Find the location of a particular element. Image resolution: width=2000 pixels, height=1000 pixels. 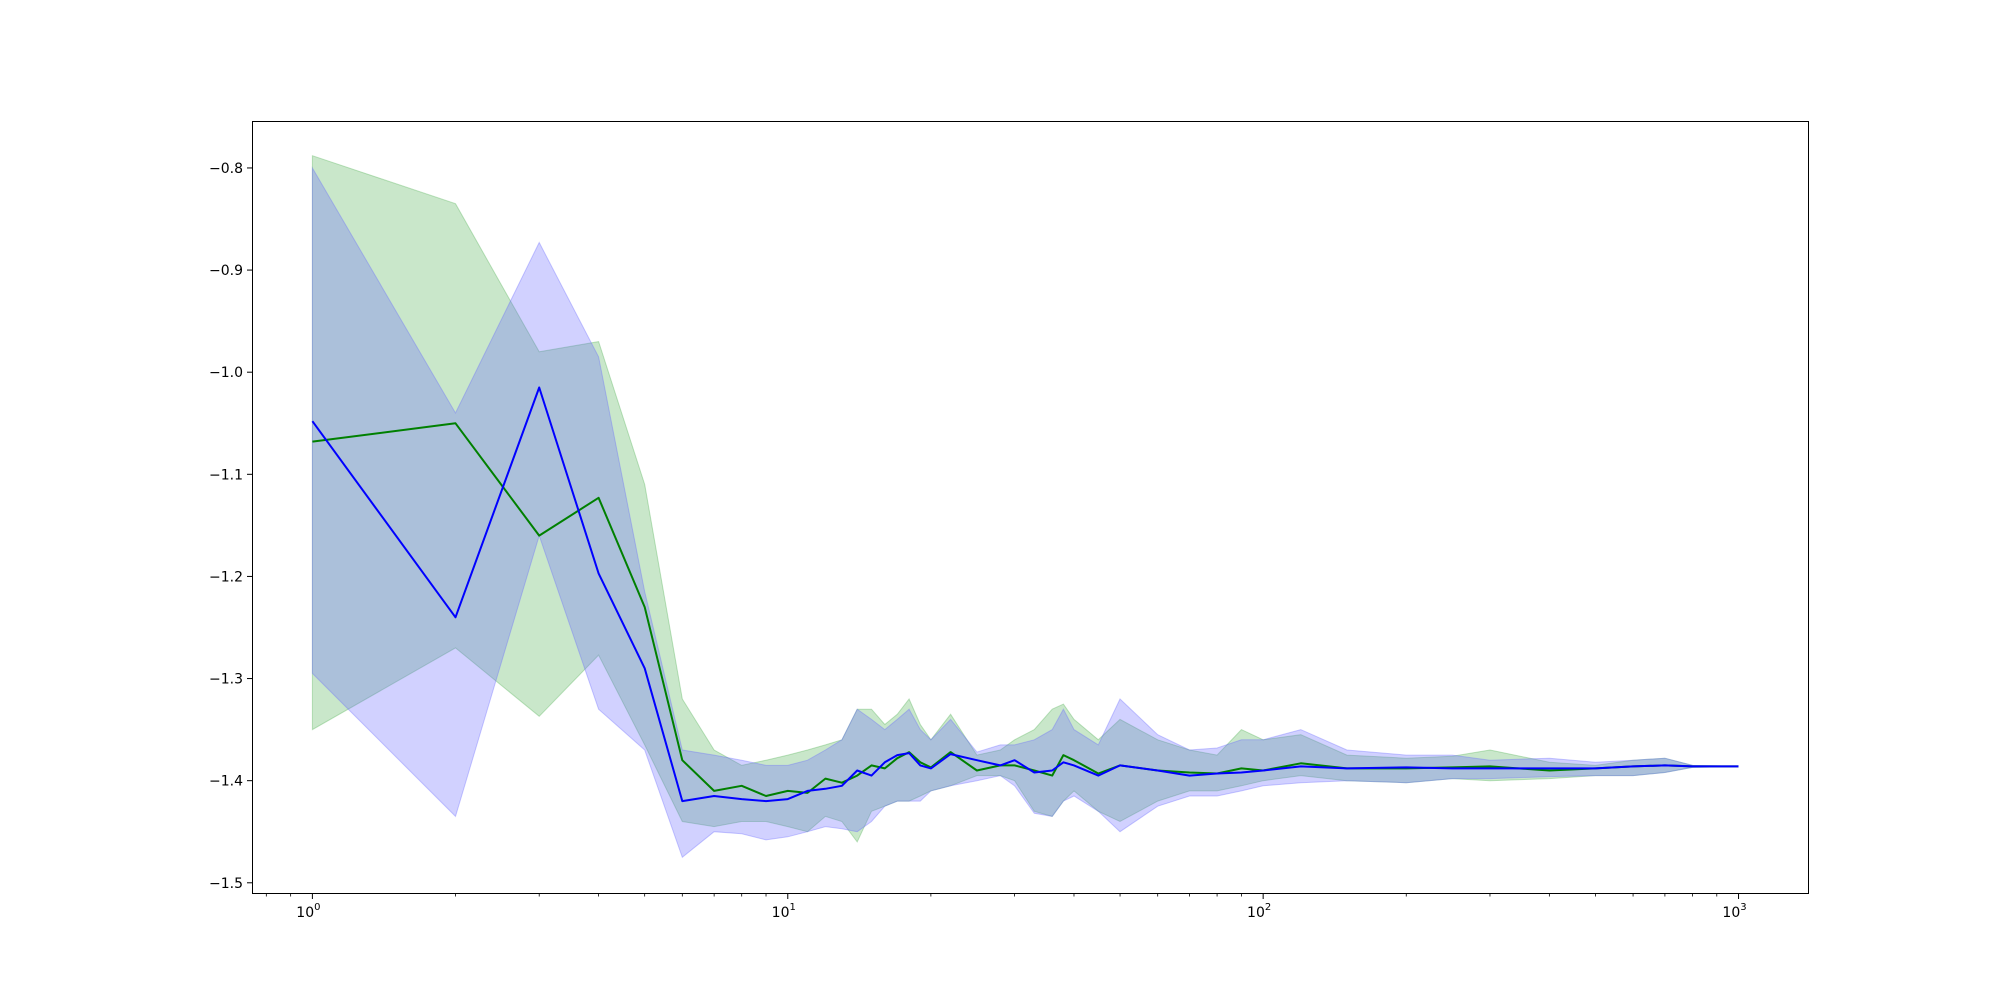

y-tick-label-6: −1.4 is located at coordinates (226, 782).